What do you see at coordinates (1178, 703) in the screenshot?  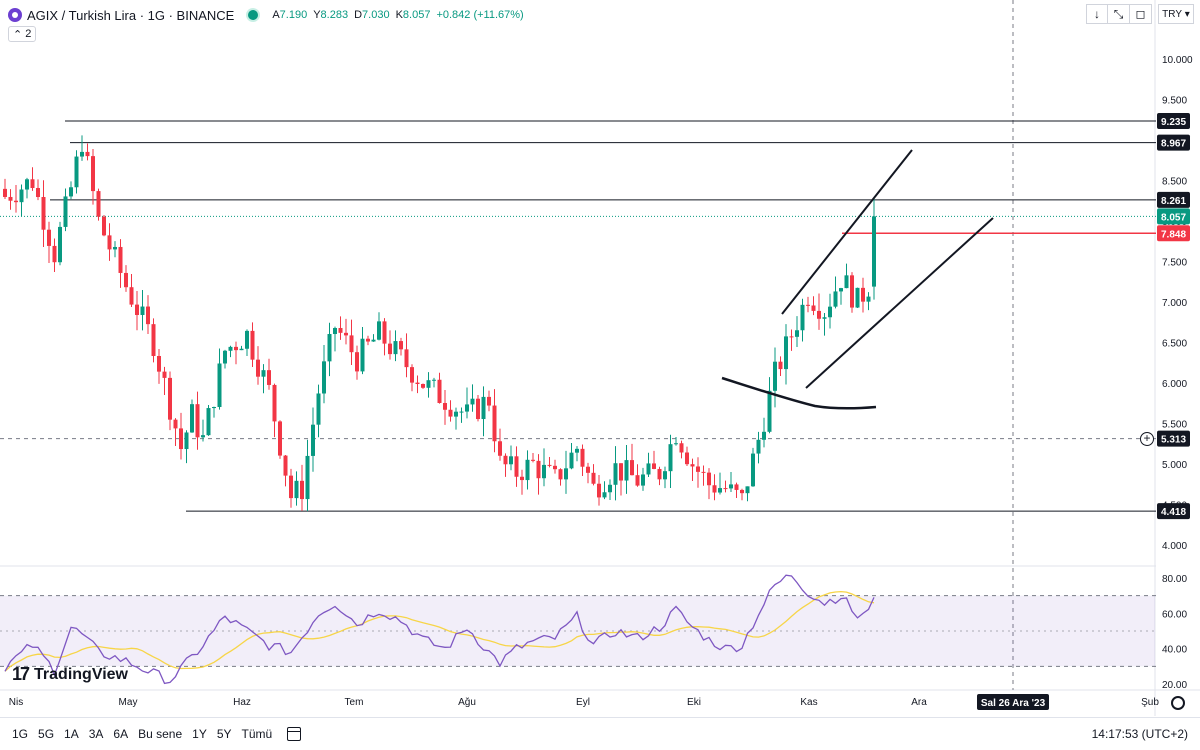 I see `gear-icon` at bounding box center [1178, 703].